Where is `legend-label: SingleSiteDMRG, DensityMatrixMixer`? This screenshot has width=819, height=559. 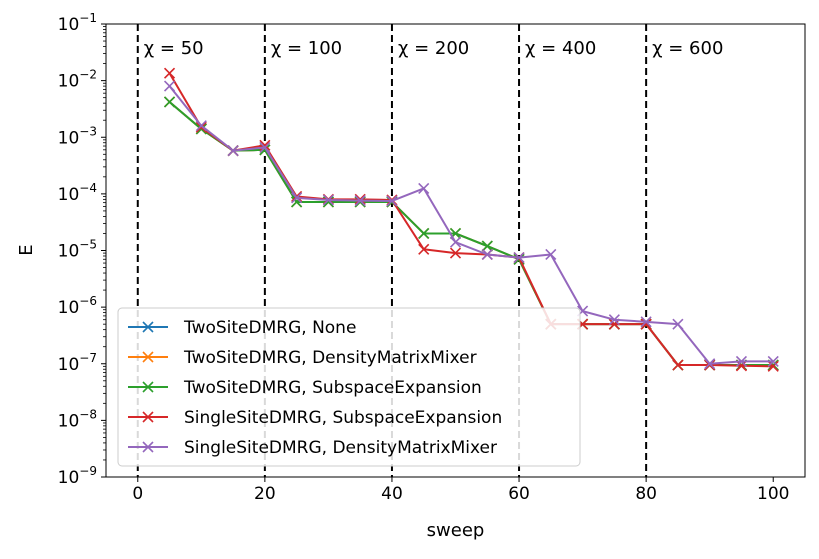 legend-label: SingleSiteDMRG, DensityMatrixMixer is located at coordinates (340, 448).